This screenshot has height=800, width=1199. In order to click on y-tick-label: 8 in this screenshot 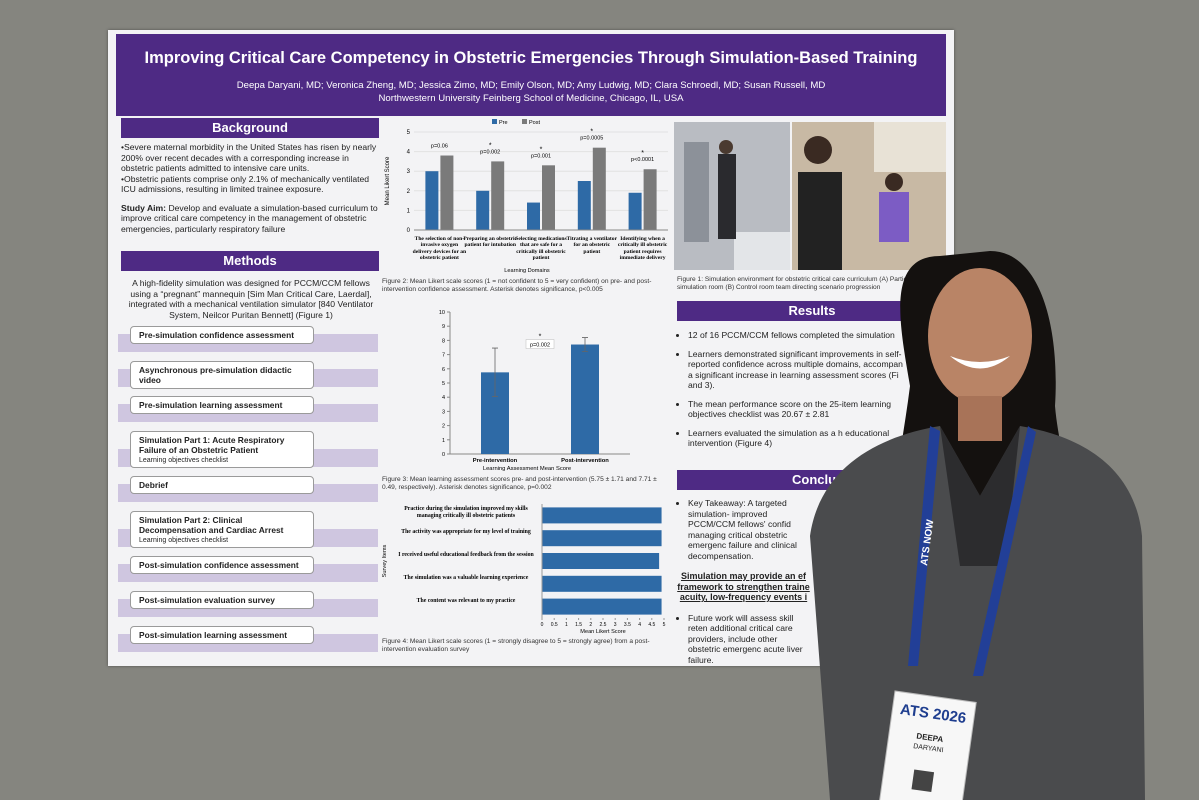, I will do `click(443, 341)`.